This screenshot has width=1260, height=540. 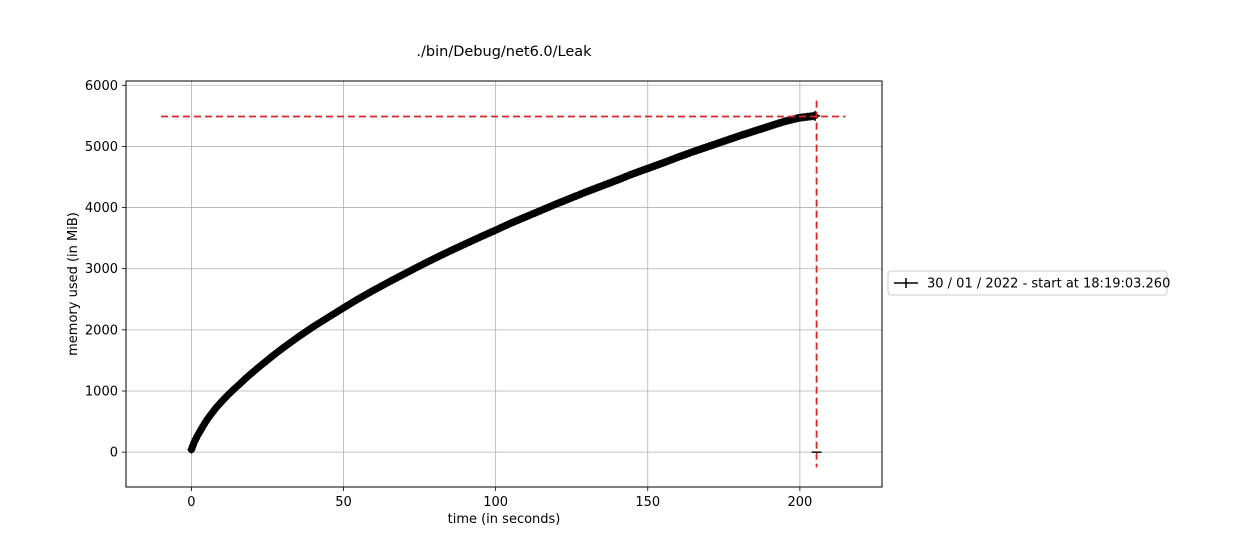 What do you see at coordinates (343, 502) in the screenshot?
I see `x-tick-label: 50` at bounding box center [343, 502].